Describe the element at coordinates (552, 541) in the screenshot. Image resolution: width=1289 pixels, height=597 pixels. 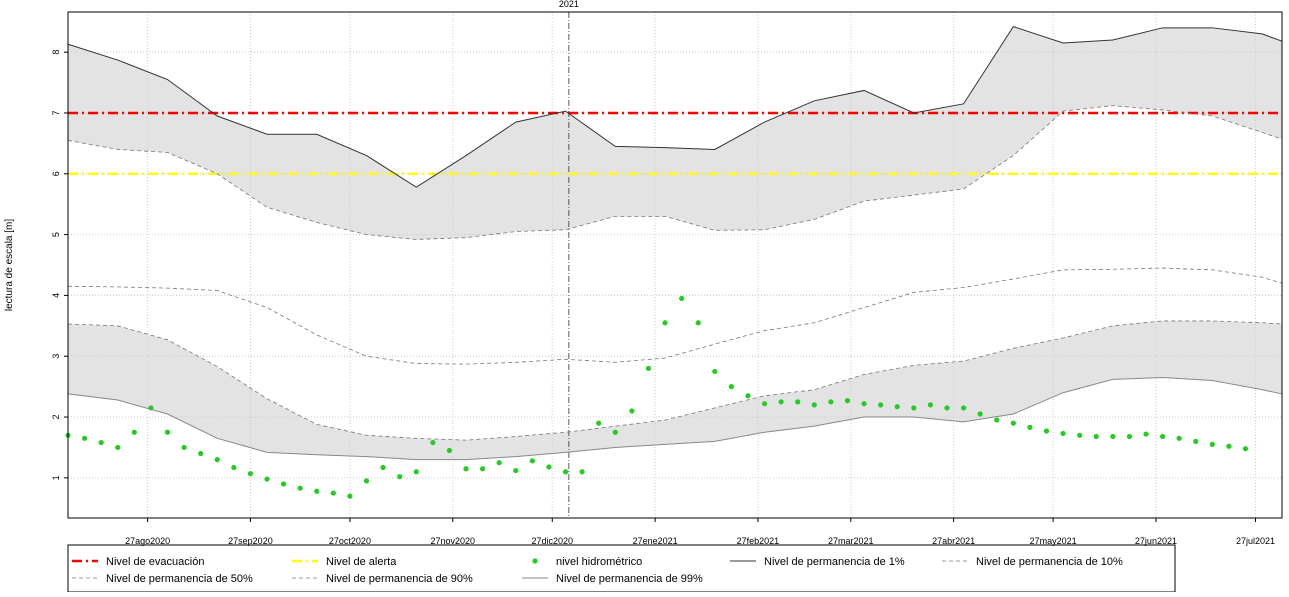
I see `x-tick-label: 27dic2020` at that location.